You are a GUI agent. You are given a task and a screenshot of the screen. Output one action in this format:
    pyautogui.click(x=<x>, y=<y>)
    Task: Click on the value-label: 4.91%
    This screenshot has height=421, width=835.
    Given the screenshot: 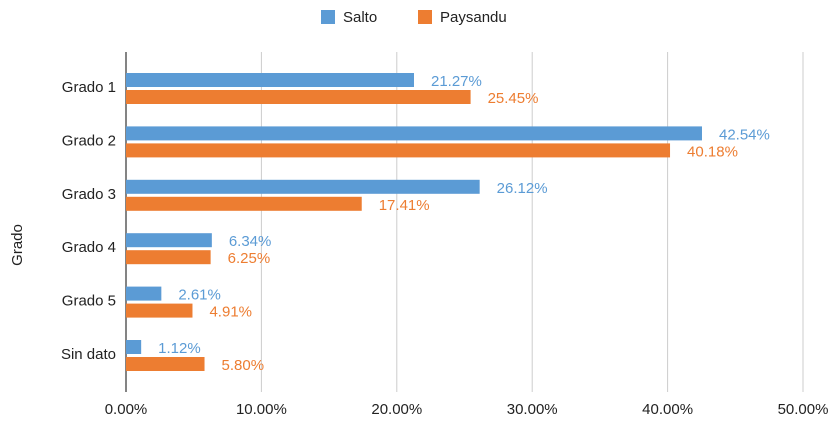 What is the action you would take?
    pyautogui.click(x=230, y=312)
    